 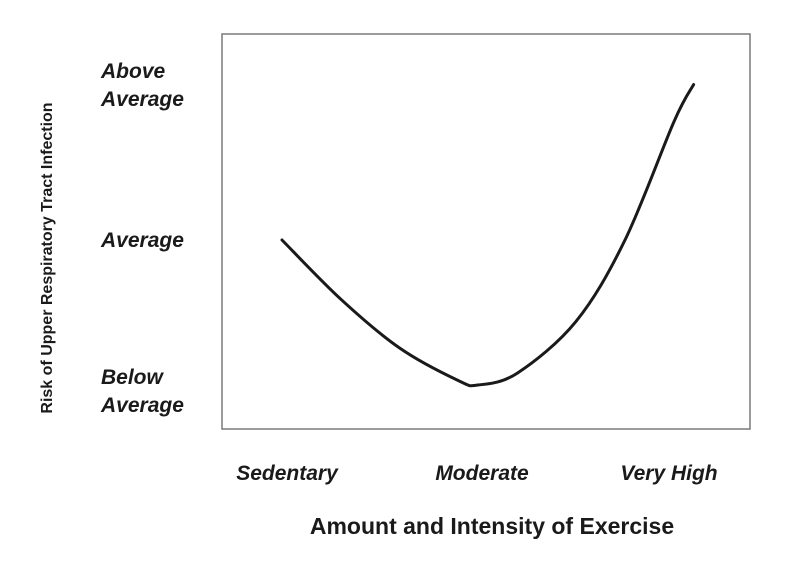 I want to click on x-tick-label: Very High, so click(x=668, y=473).